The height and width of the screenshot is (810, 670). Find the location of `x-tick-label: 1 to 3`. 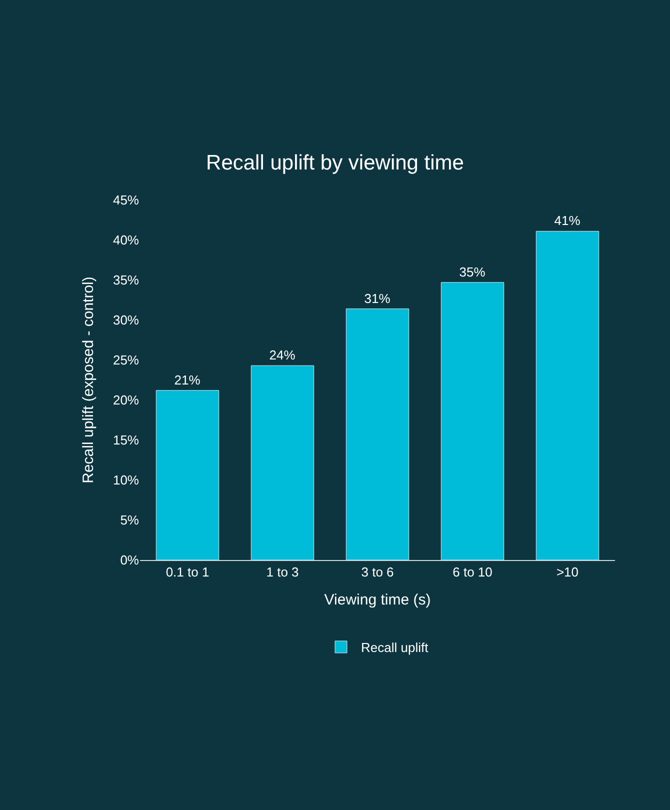

x-tick-label: 1 to 3 is located at coordinates (282, 572).